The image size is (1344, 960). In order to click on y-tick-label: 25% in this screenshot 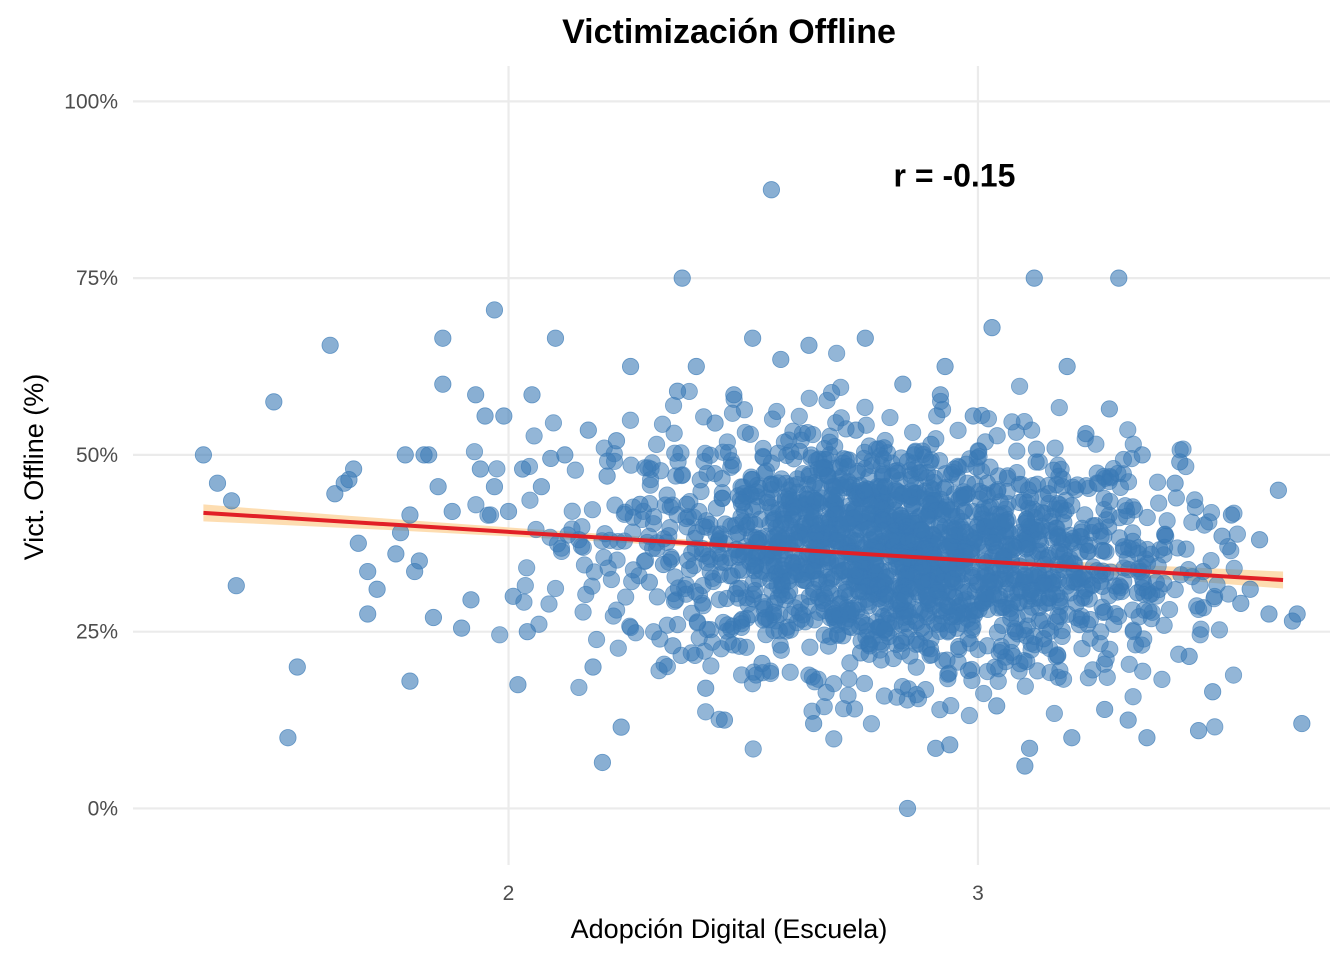, I will do `click(97, 632)`.